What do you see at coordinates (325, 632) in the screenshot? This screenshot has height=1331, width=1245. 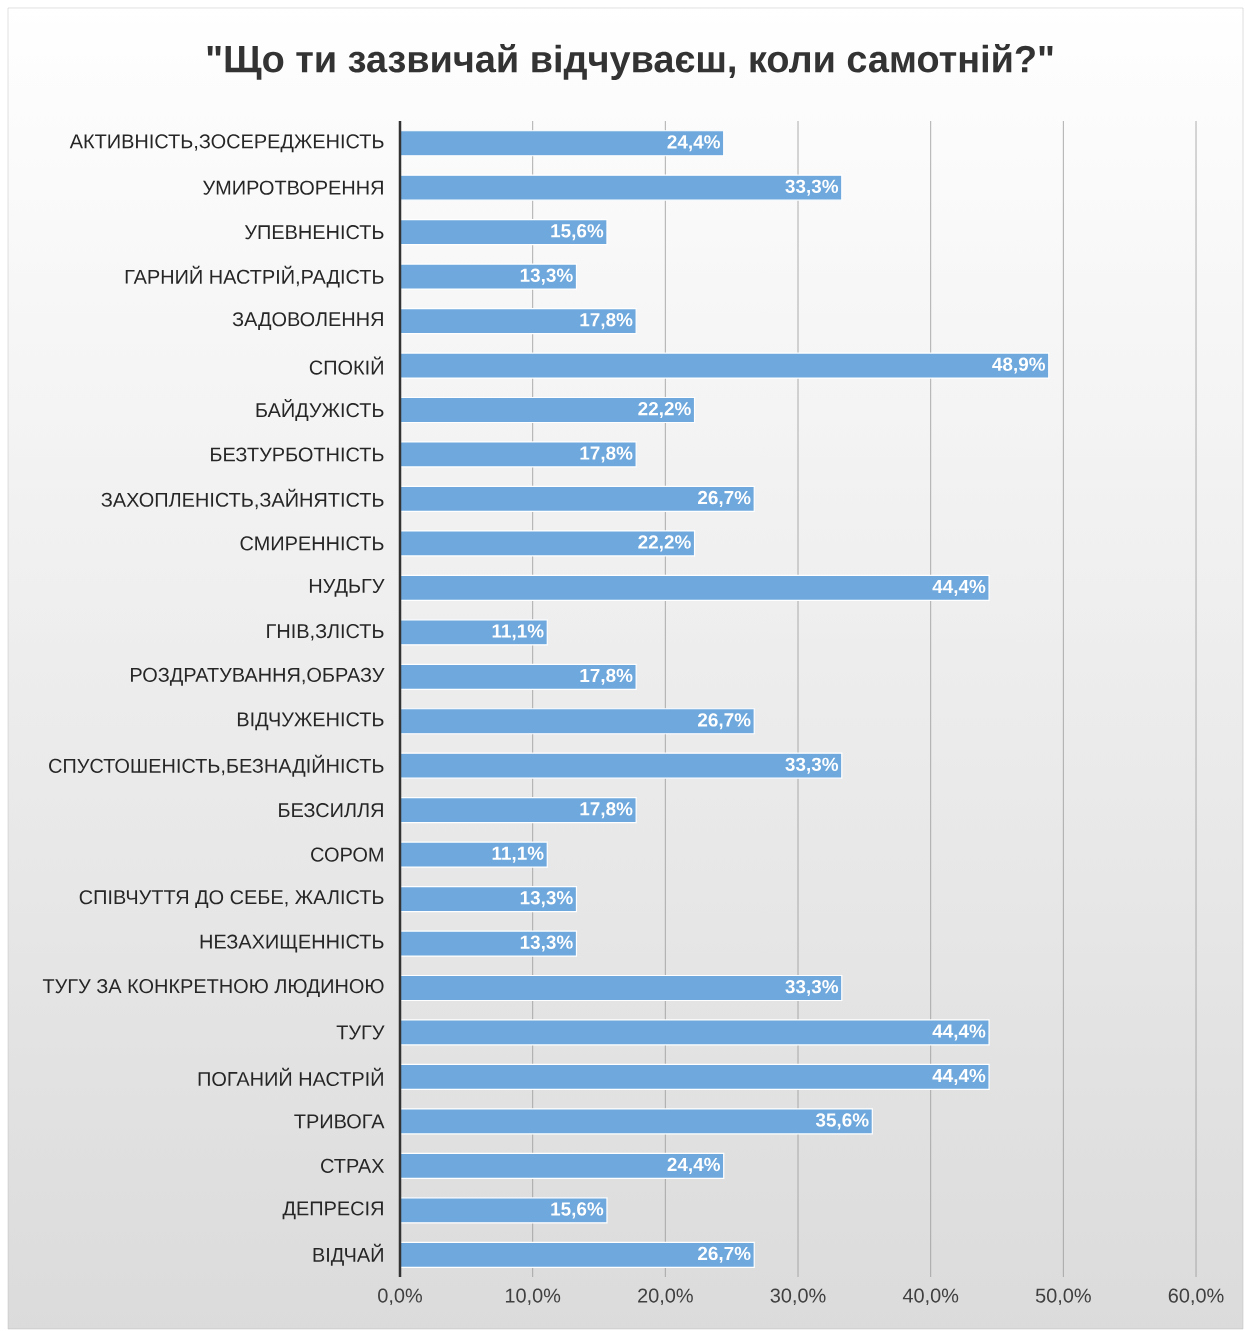 I see `y-tick-label: ГНІВ,ЗЛІСТЬ` at bounding box center [325, 632].